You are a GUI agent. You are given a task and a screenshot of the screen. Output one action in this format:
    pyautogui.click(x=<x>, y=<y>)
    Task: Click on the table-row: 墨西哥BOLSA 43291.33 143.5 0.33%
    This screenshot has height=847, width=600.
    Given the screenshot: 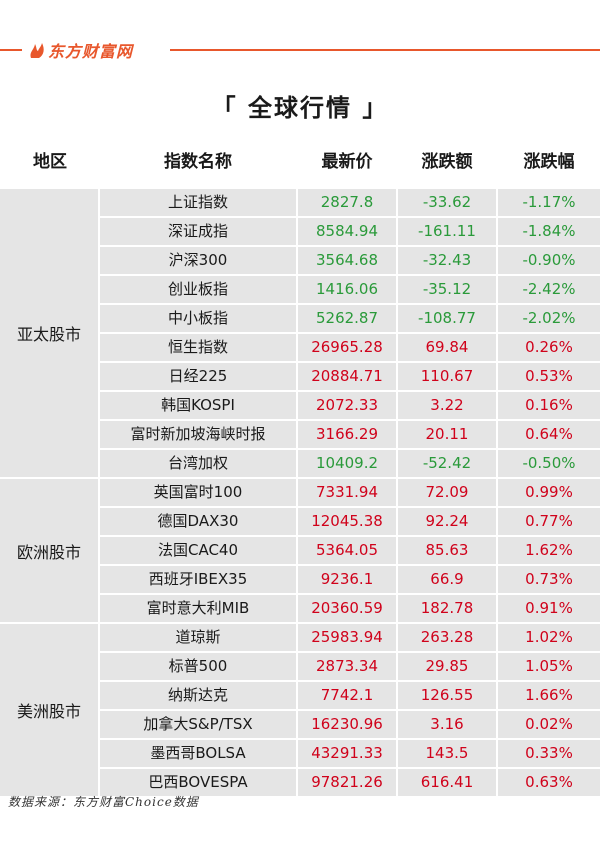 What is the action you would take?
    pyautogui.click(x=350, y=753)
    